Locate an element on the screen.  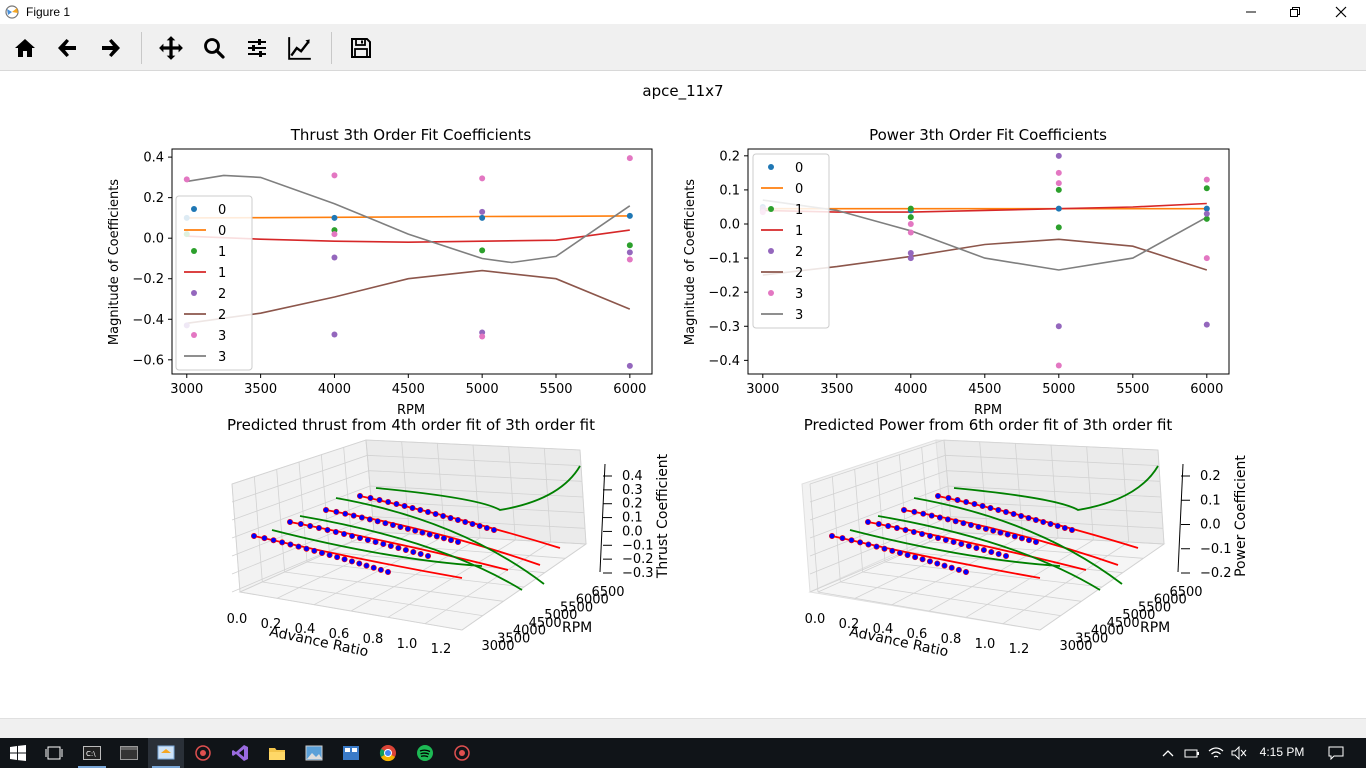
taskbar-visual-studio is located at coordinates (240, 753).